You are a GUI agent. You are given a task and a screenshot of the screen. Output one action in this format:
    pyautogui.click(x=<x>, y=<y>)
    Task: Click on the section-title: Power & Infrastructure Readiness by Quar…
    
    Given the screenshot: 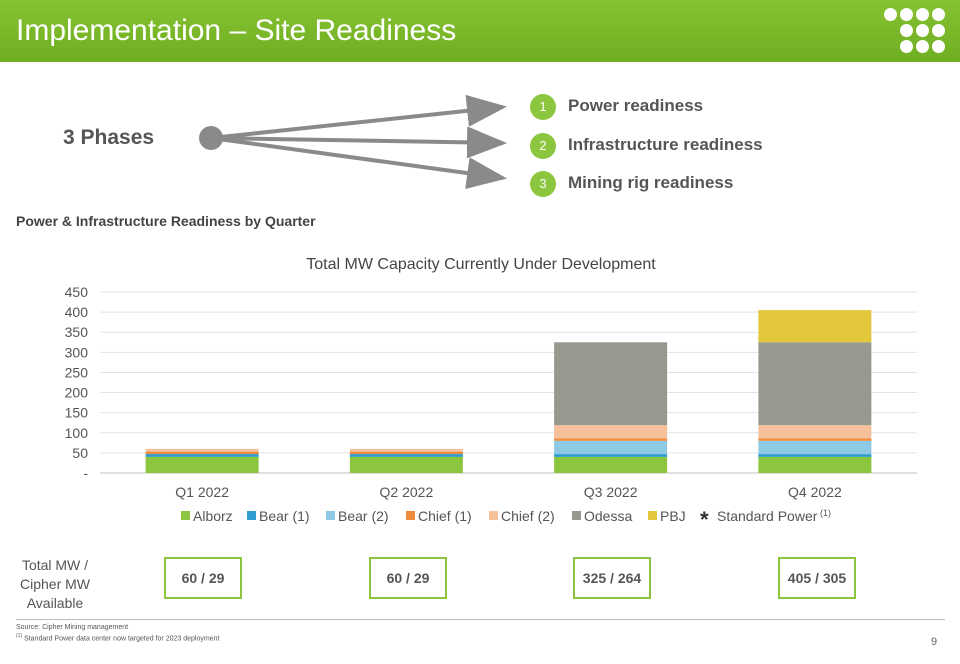 What is the action you would take?
    pyautogui.click(x=166, y=221)
    